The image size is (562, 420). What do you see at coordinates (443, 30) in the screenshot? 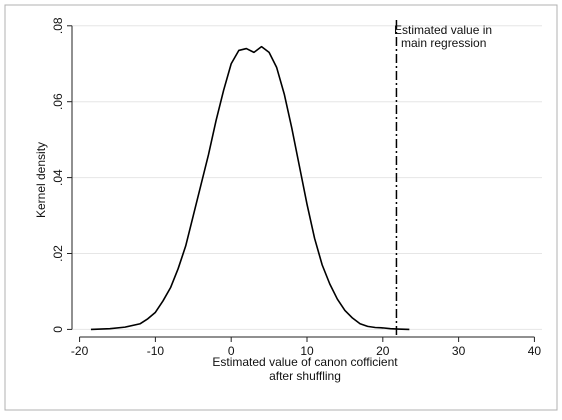
I see `reference-line-label-line-1: Estimated value in` at bounding box center [443, 30].